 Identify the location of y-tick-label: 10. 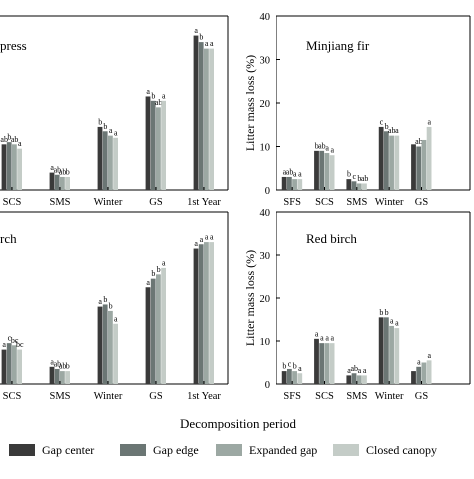
(265, 342).